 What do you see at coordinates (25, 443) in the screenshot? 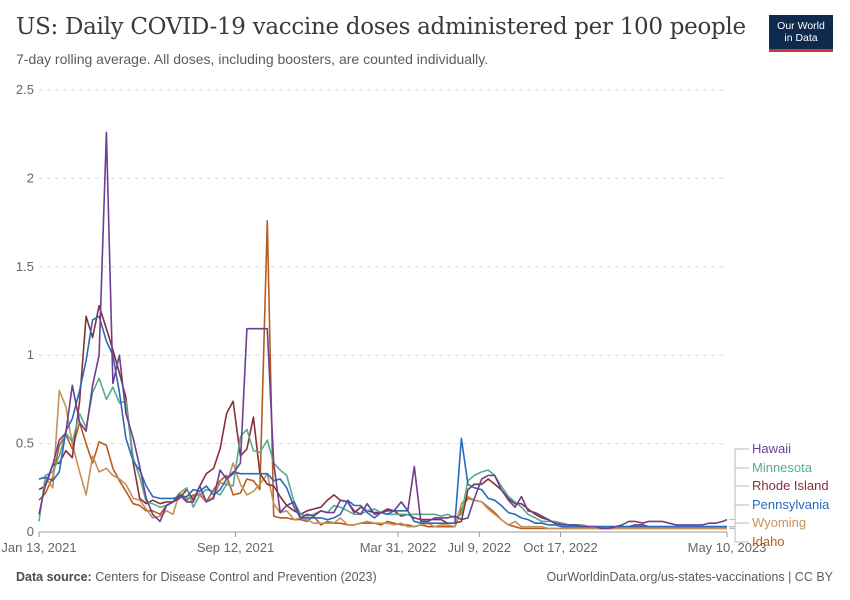
I see `y-tick-label: 0.5` at bounding box center [25, 443].